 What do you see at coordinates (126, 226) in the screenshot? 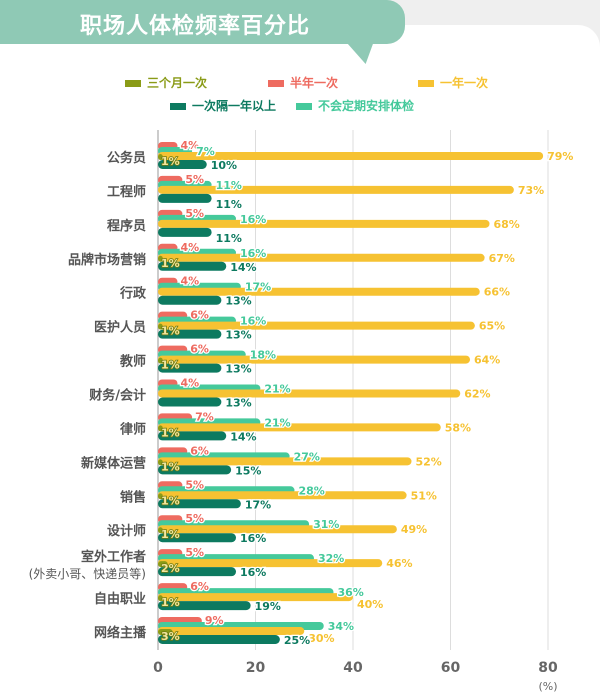
I see `category-label: 程序员` at bounding box center [126, 226].